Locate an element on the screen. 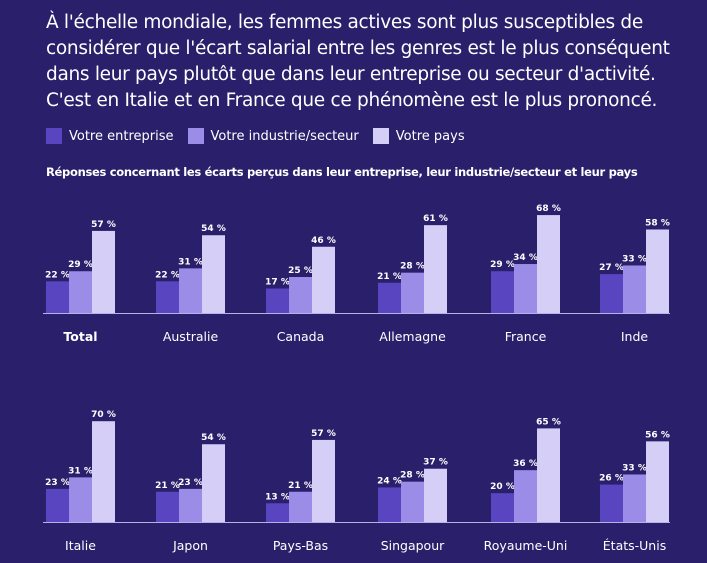 Image resolution: width=707 pixels, height=563 pixels. value-label: 68 % is located at coordinates (548, 209).